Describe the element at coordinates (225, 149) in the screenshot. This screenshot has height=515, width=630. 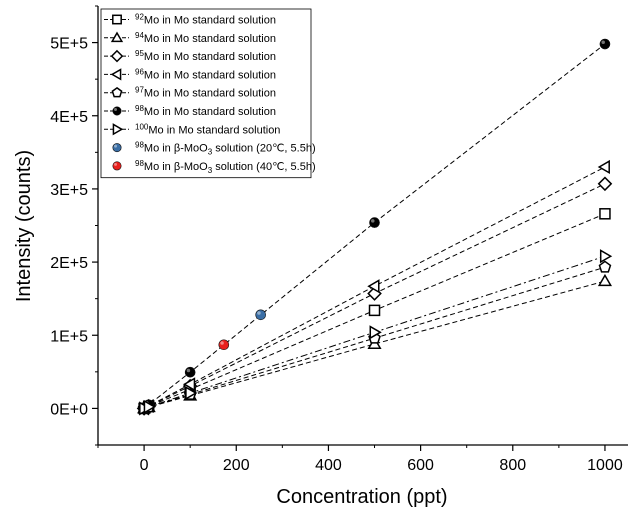
I see `legend-label-7: 98Mo in β-MoO3 solution (20℃, 5.5h)` at that location.